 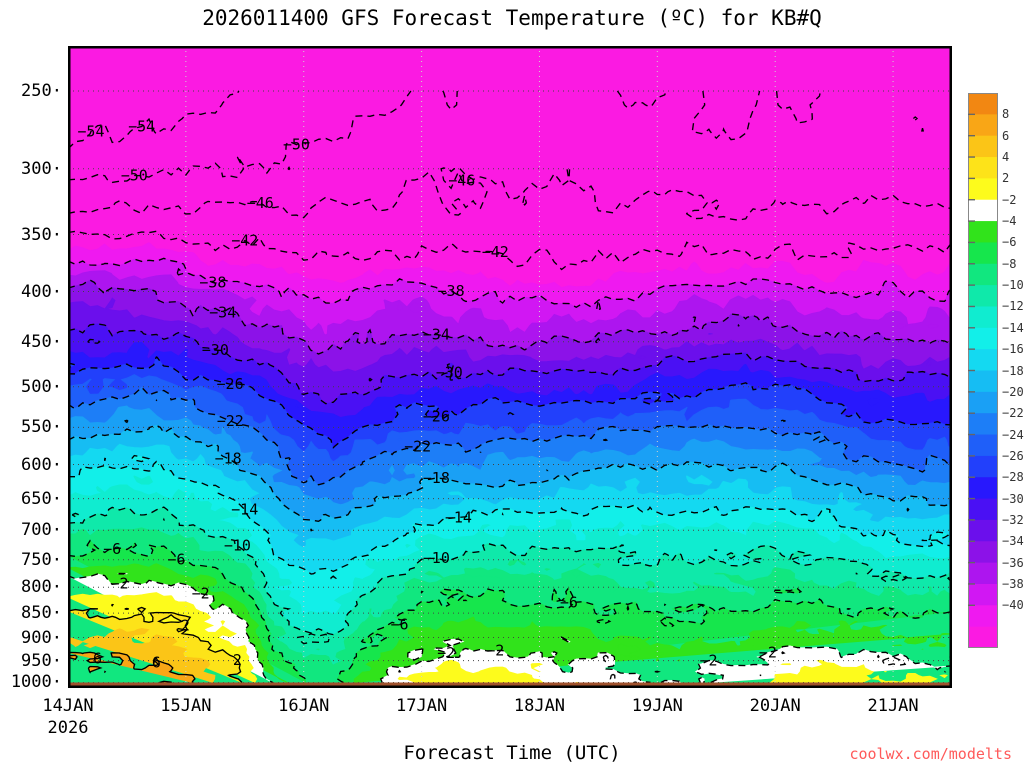 What do you see at coordinates (1009, 263) in the screenshot?
I see `colorbar-tick--8: −8` at bounding box center [1009, 263].